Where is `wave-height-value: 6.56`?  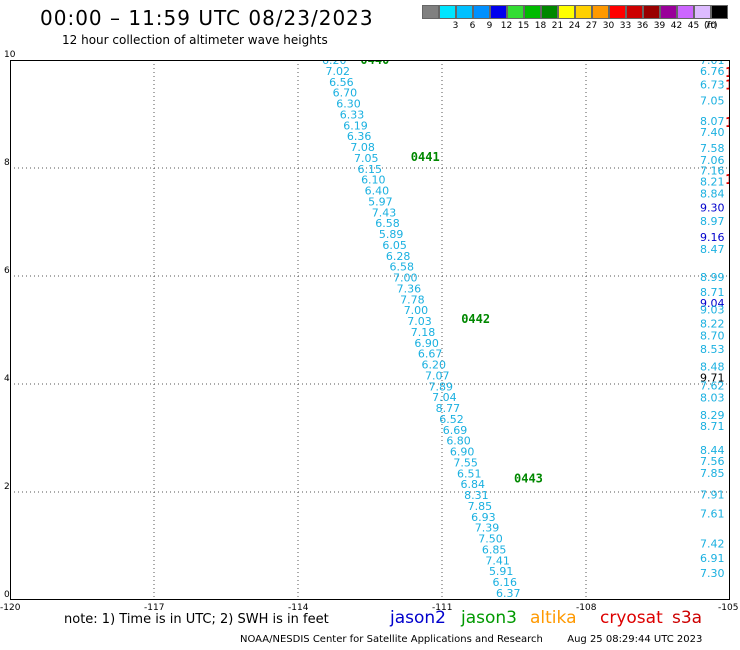
wave-height-value: 6.56 is located at coordinates (341, 82).